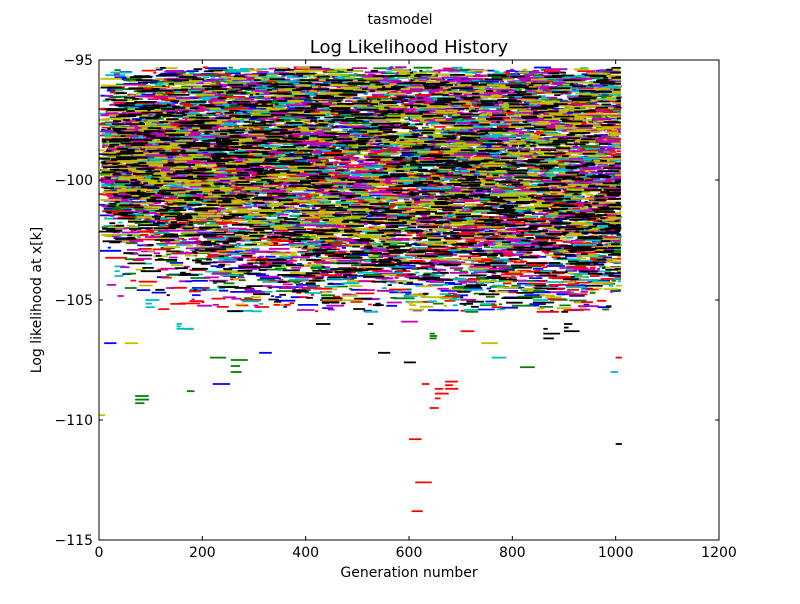 The image size is (800, 604). What do you see at coordinates (74, 421) in the screenshot?
I see `y-tick-label: −110` at bounding box center [74, 421].